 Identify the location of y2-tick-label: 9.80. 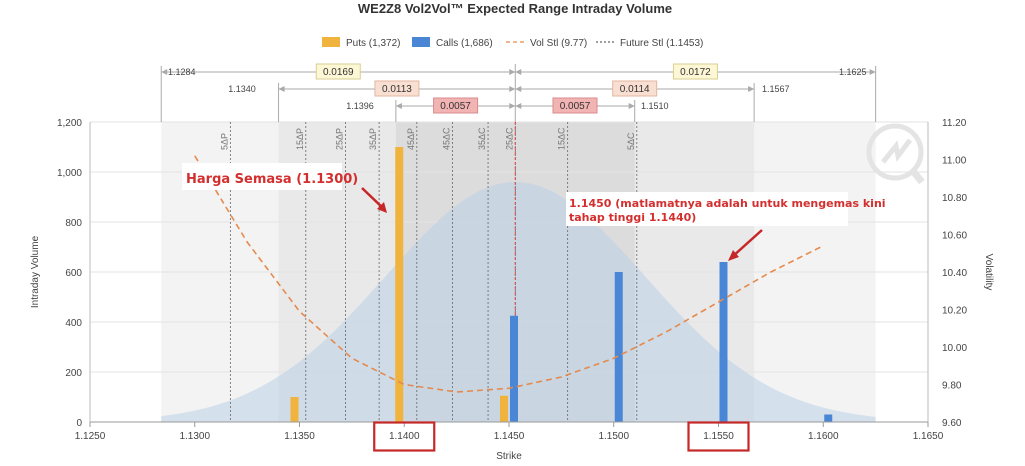
(952, 386).